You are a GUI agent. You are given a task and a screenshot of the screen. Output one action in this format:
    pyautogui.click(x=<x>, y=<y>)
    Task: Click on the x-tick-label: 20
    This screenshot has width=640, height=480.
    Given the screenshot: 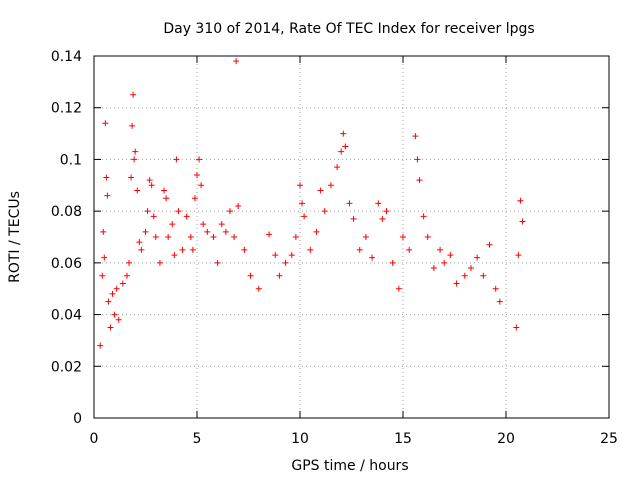 What is the action you would take?
    pyautogui.click(x=506, y=439)
    